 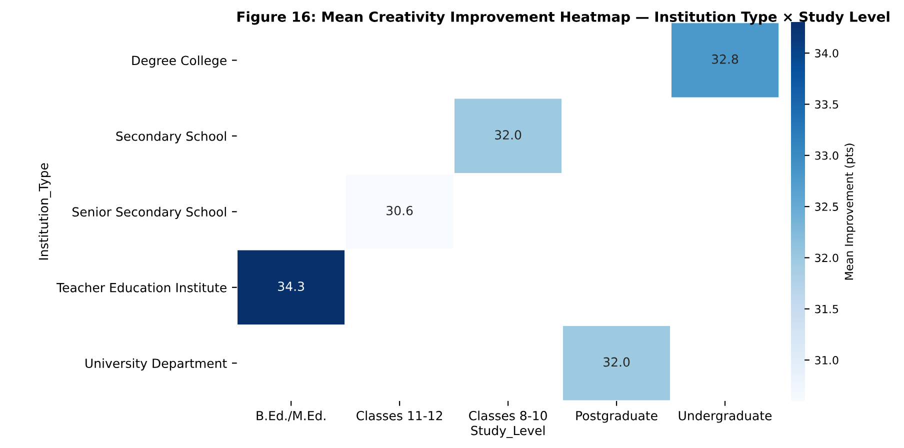 What do you see at coordinates (508, 432) in the screenshot?
I see `x-axis-title: Study_Level` at bounding box center [508, 432].